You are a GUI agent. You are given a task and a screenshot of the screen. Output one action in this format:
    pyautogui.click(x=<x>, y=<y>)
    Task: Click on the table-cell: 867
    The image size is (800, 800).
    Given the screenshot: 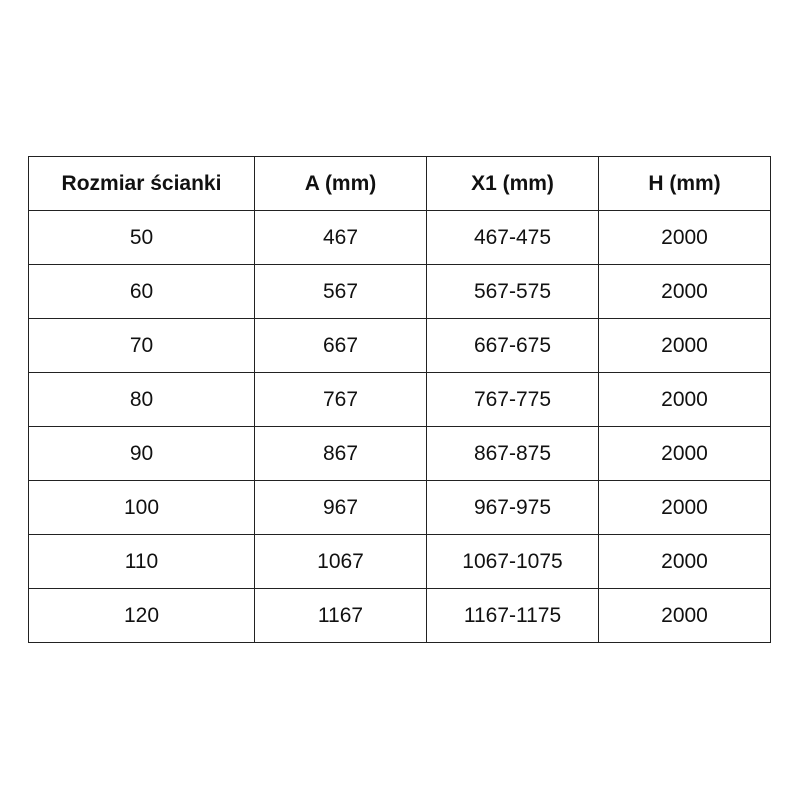 What is the action you would take?
    pyautogui.click(x=340, y=453)
    